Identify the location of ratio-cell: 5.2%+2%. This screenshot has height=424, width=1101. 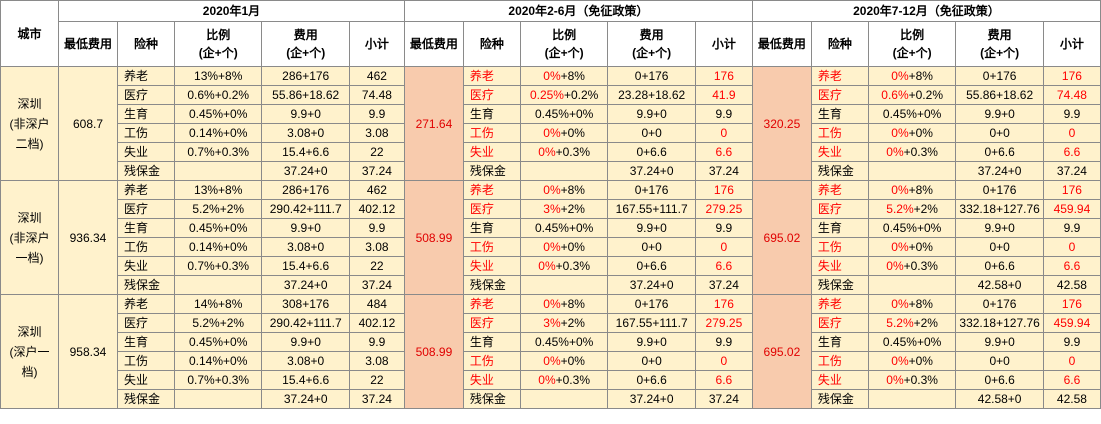
(912, 209).